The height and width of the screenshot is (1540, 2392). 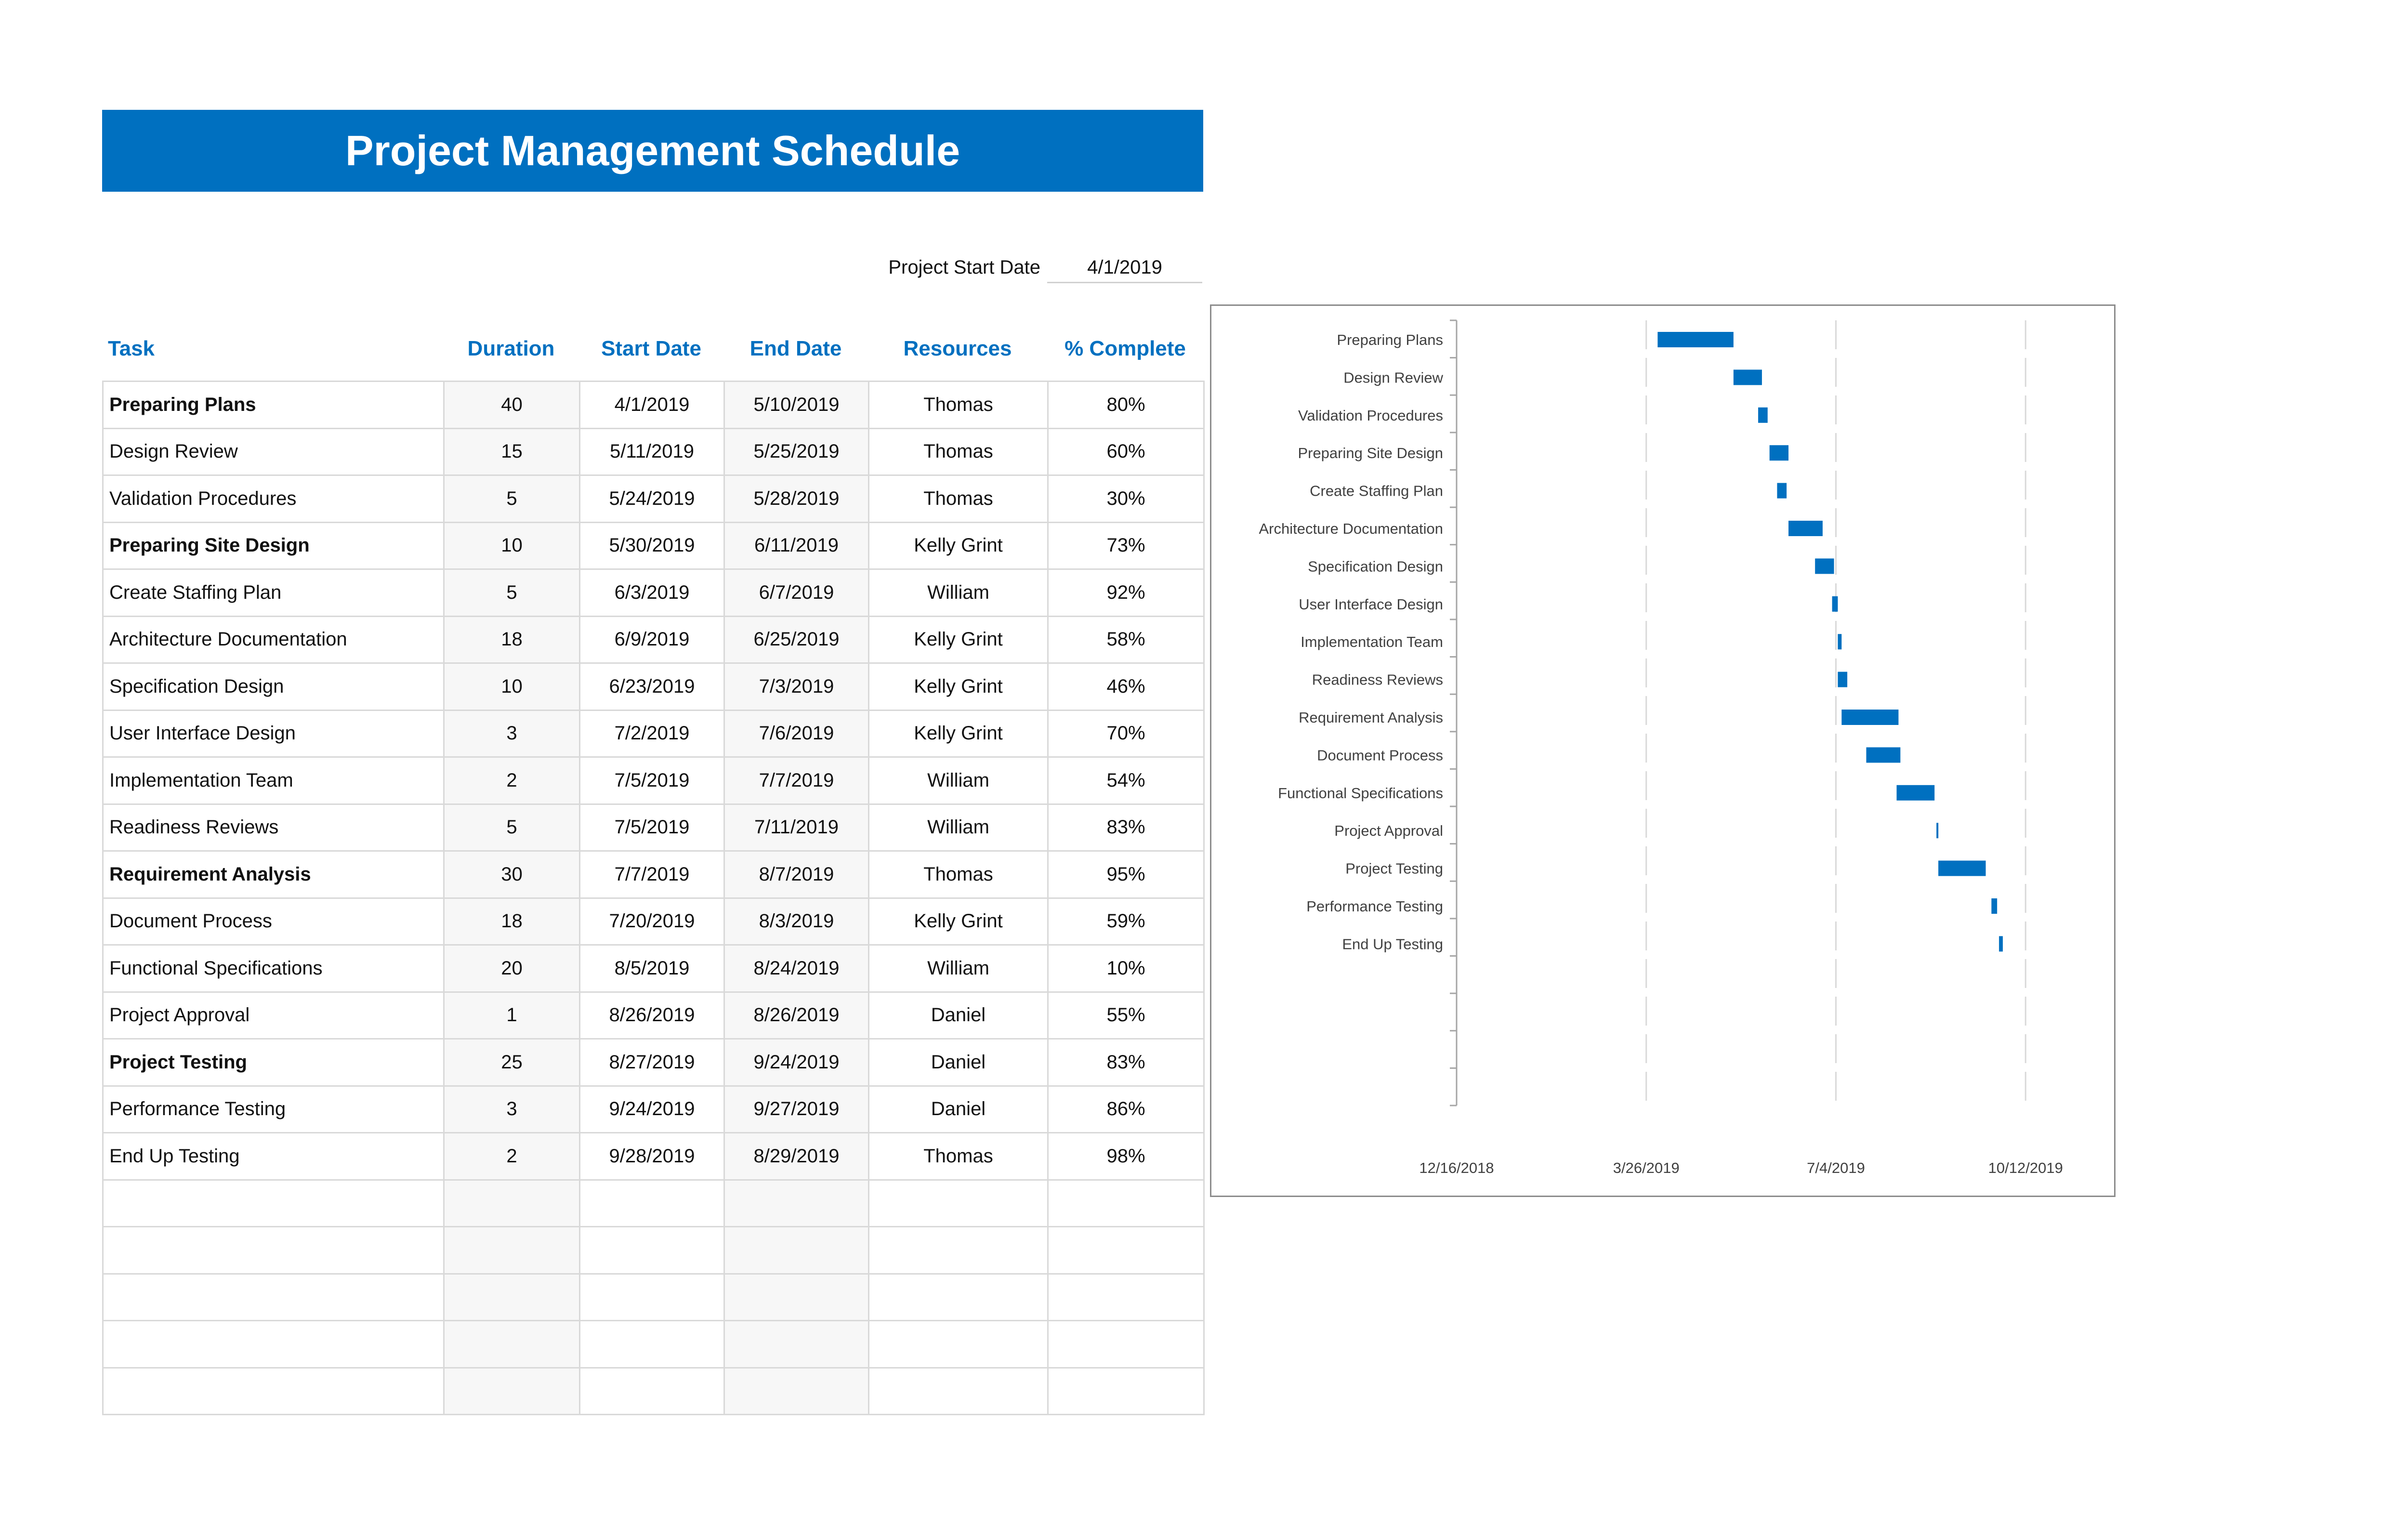 I want to click on end-date-cell: 8/24/2019, so click(x=796, y=968).